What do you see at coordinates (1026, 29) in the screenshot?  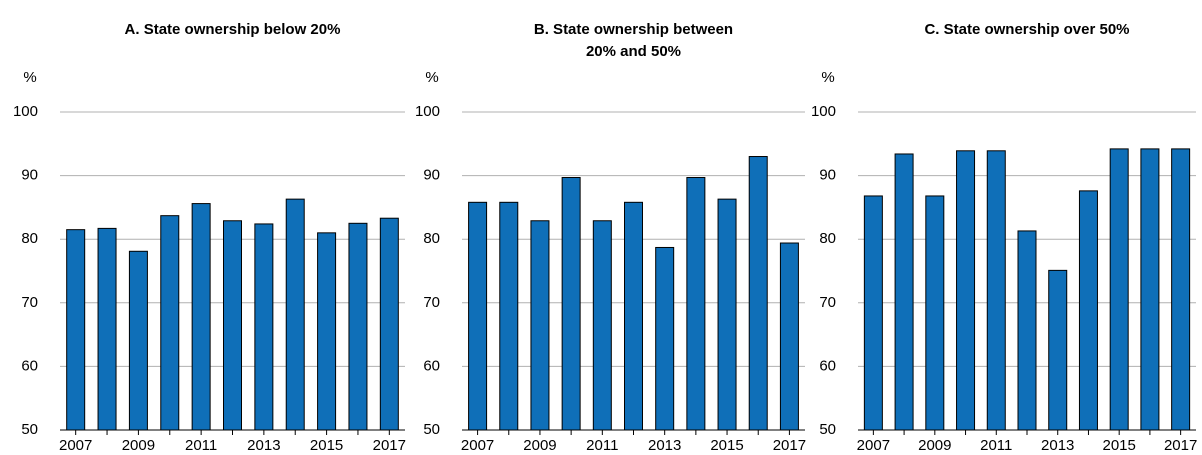 I see `panel-title: C. State ownership over 50%` at bounding box center [1026, 29].